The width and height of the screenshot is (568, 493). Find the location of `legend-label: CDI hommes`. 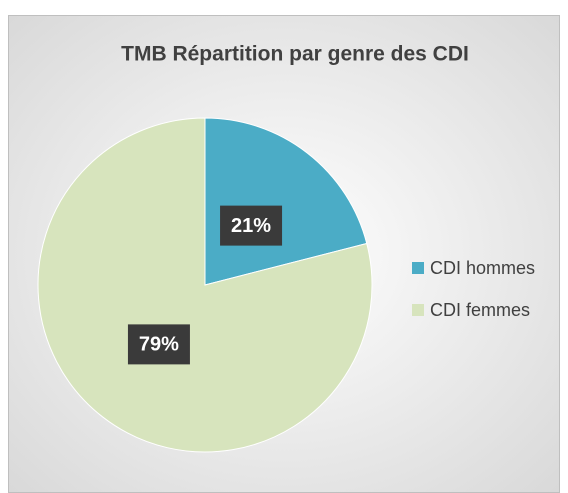

legend-label: CDI hommes is located at coordinates (482, 268).